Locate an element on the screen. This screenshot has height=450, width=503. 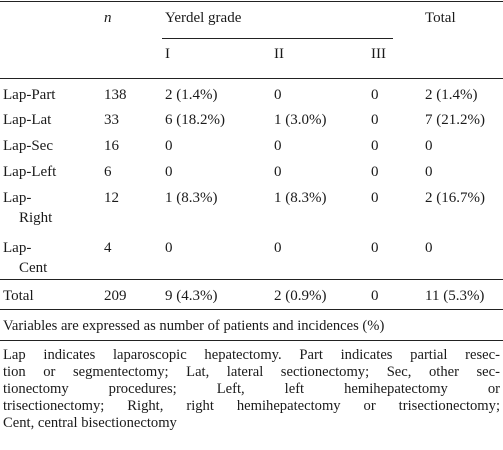
header-yerdel-grade: Yerdel grade is located at coordinates (203, 18).